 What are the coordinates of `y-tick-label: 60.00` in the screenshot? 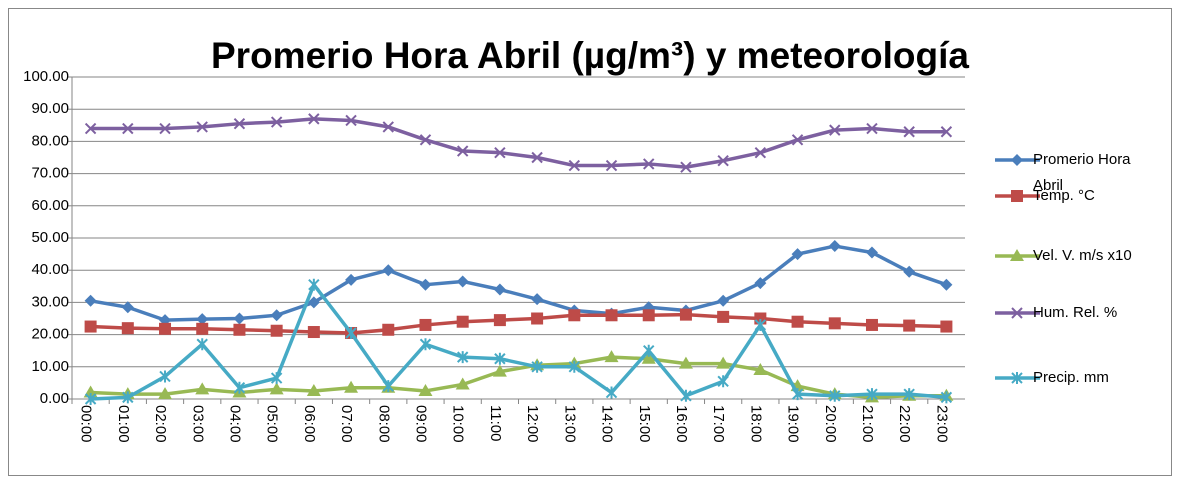 It's located at (50, 205).